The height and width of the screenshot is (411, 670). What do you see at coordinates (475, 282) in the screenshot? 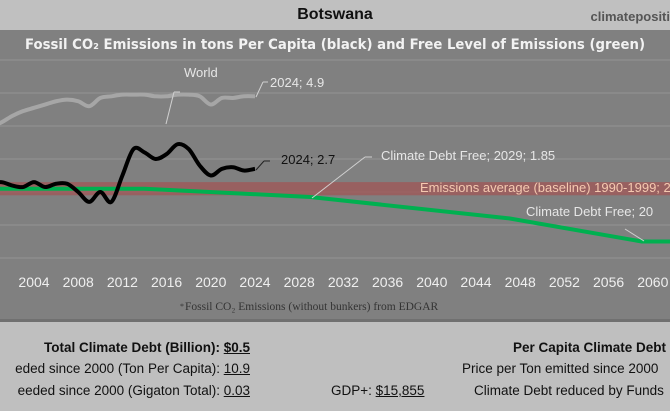
I see `x-tick-label: 2044` at bounding box center [475, 282].